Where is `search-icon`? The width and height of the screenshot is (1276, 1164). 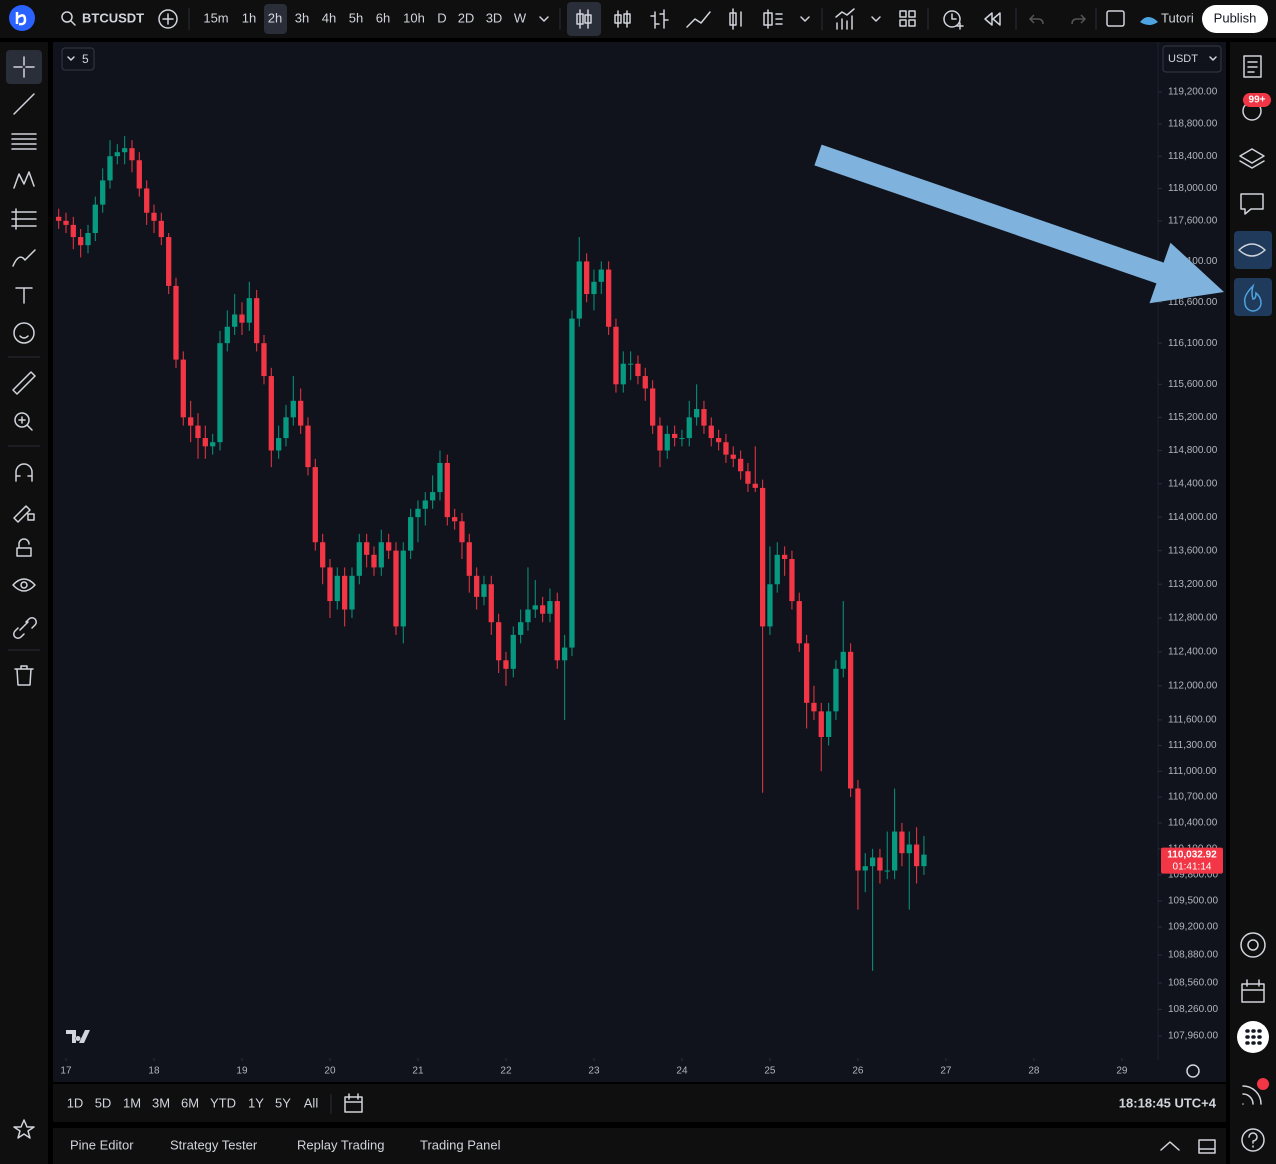 search-icon is located at coordinates (67, 17).